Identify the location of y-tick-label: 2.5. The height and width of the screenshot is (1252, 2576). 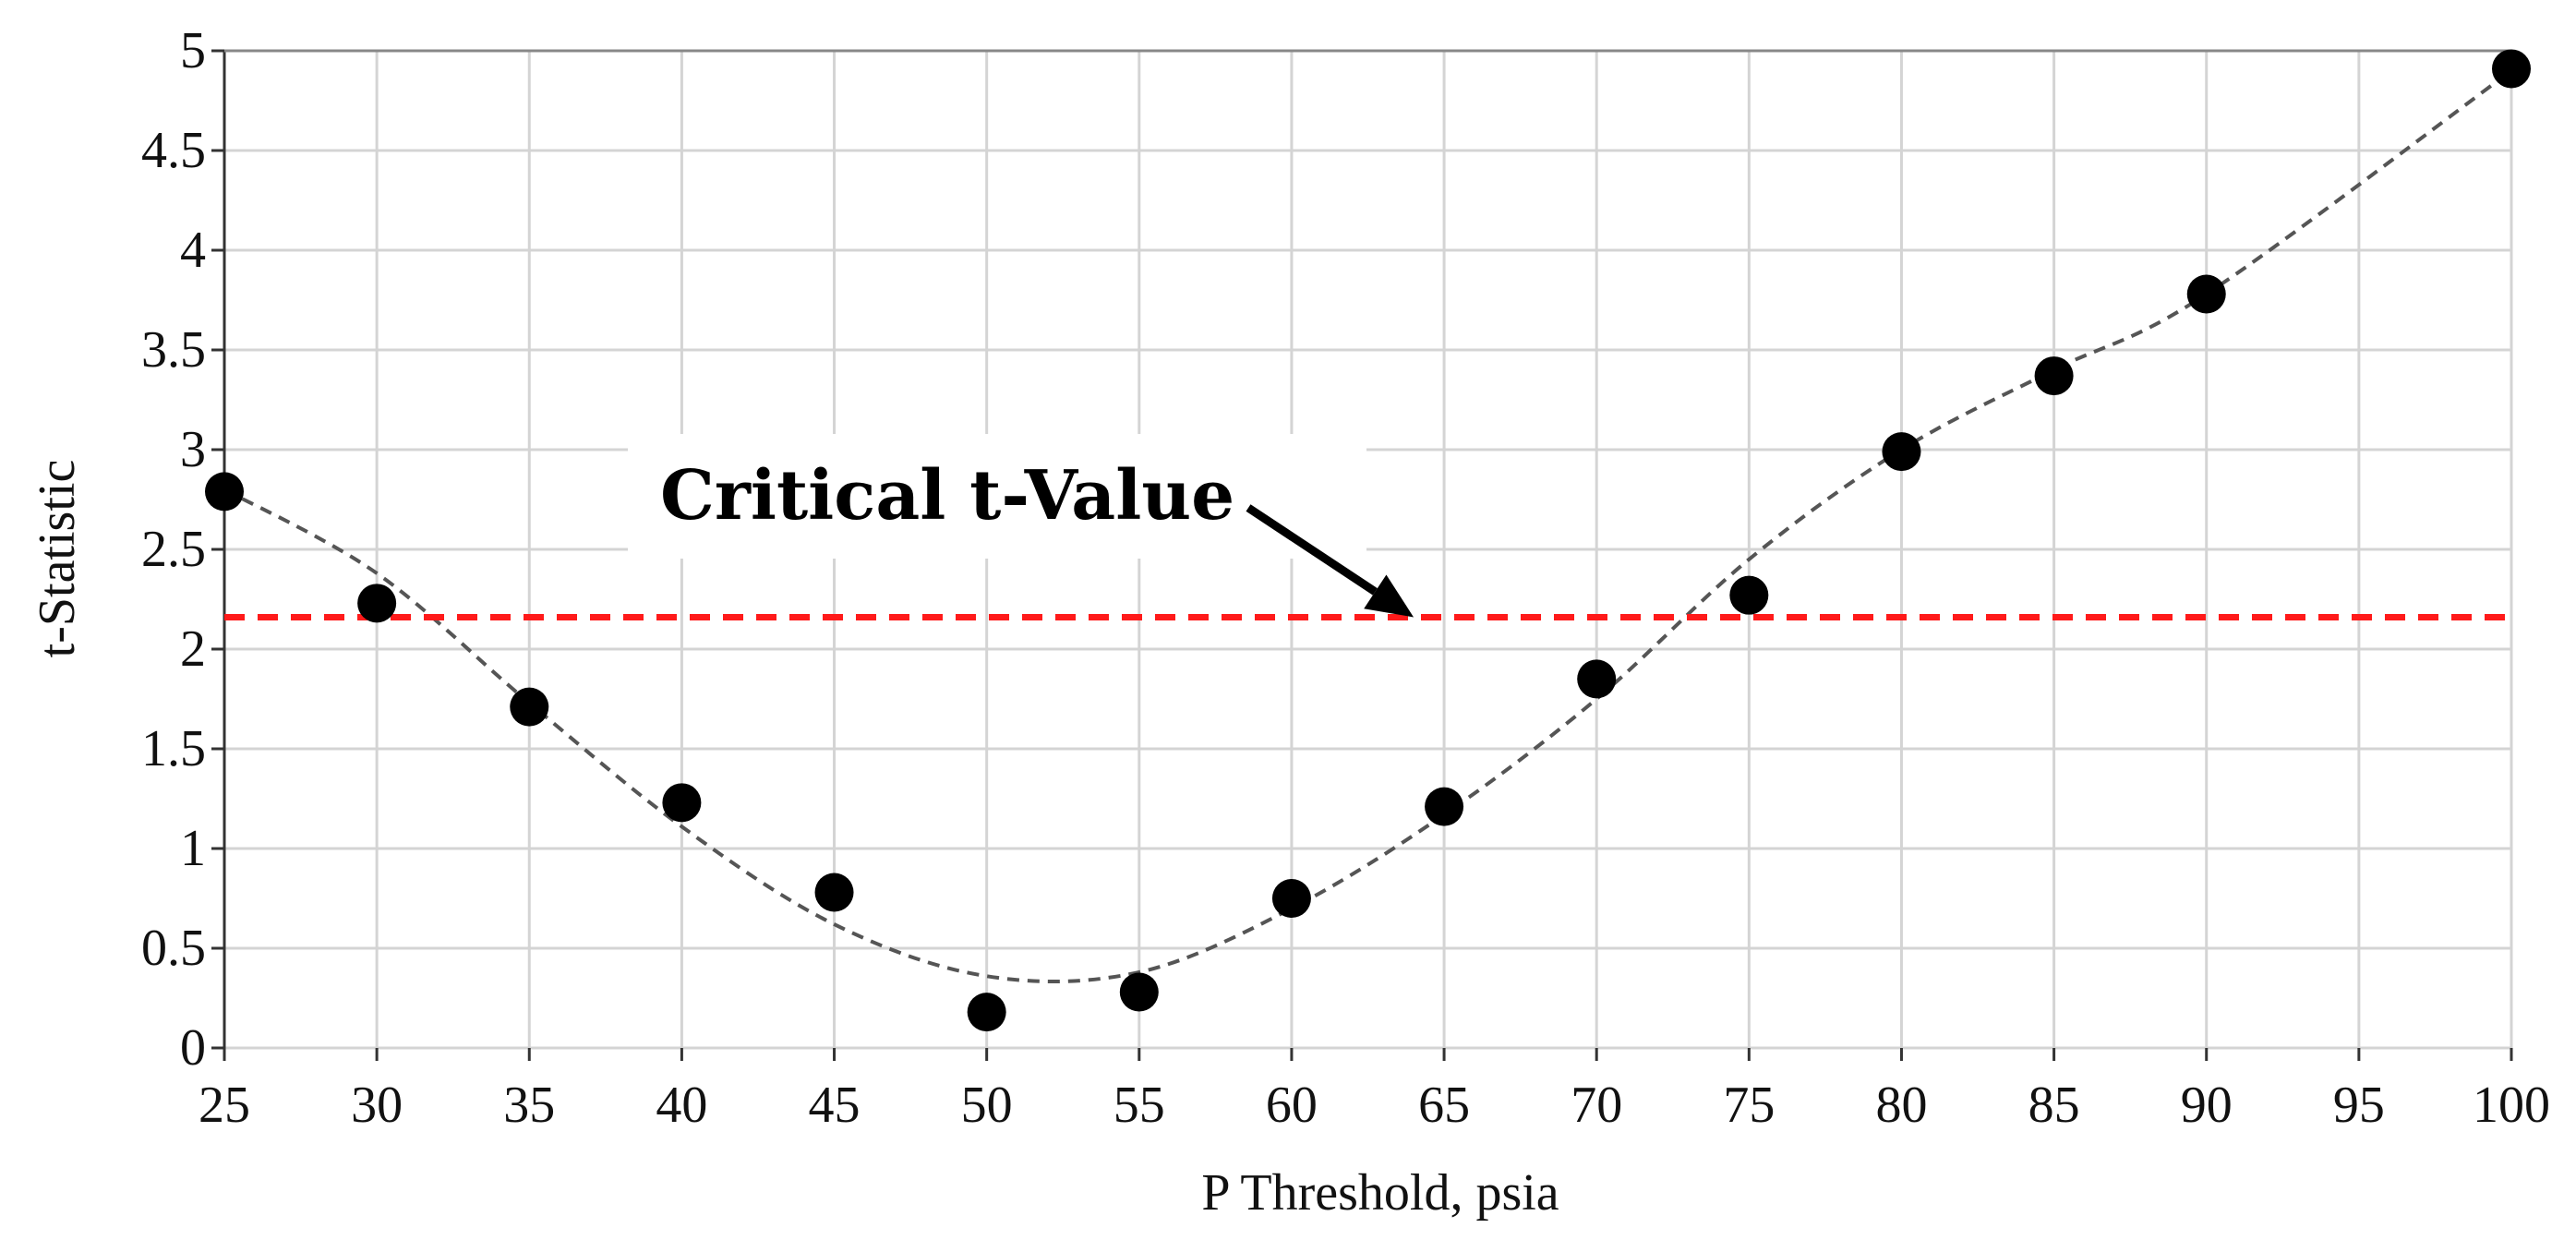
(173, 549).